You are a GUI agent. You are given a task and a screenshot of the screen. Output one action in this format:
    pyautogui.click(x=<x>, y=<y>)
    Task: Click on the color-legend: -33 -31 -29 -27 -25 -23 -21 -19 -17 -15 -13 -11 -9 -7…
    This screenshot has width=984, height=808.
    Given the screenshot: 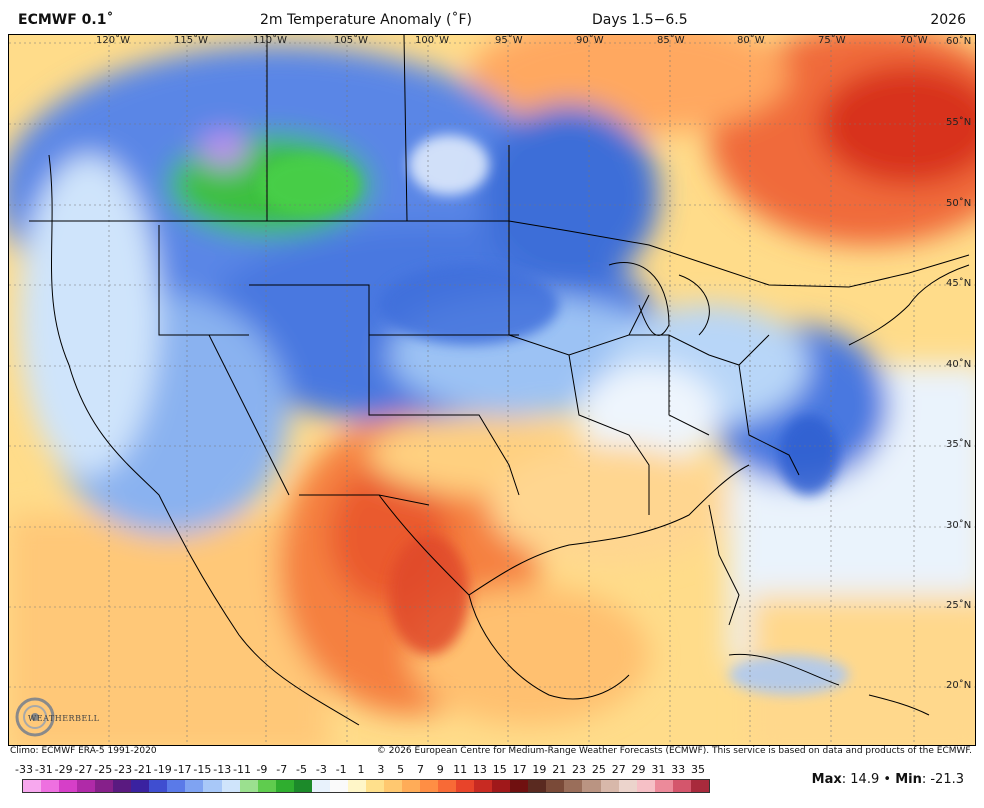 What is the action you would take?
    pyautogui.click(x=364, y=783)
    